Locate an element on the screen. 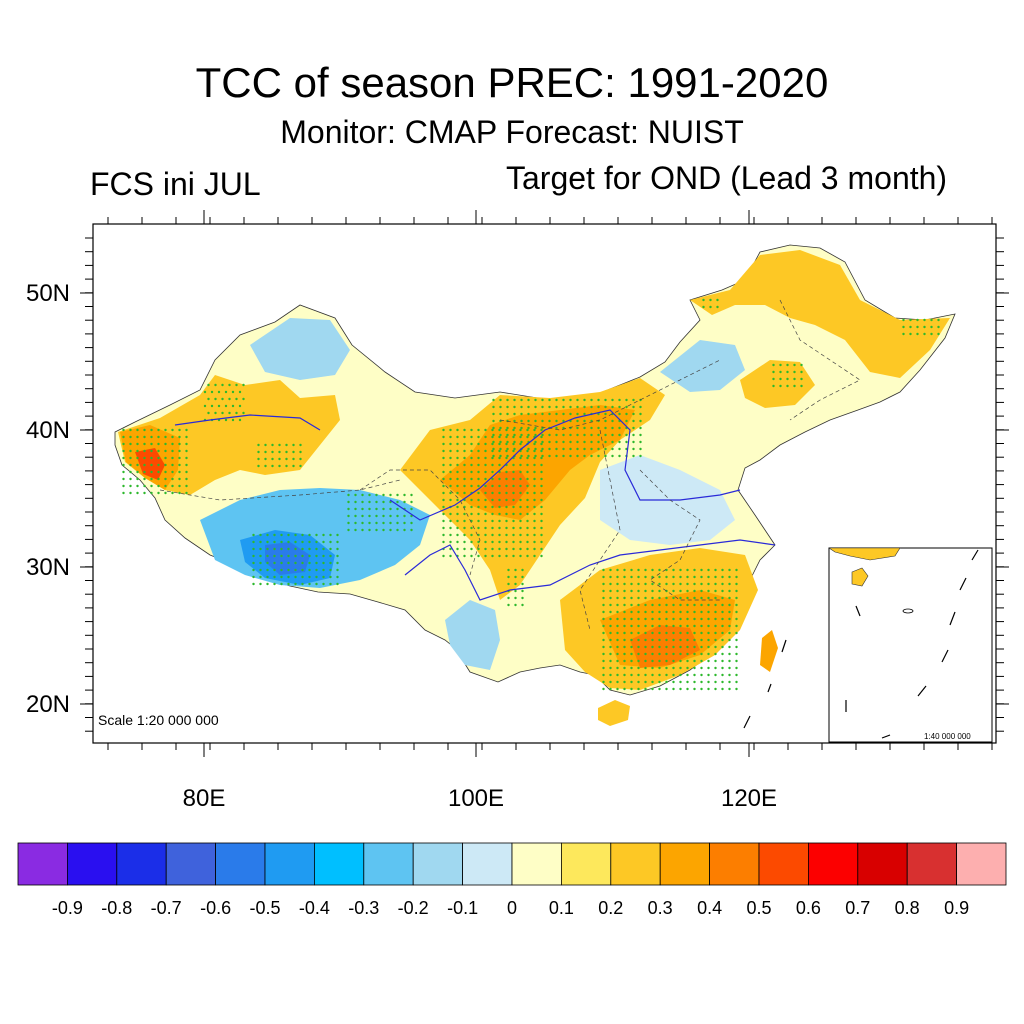 This screenshot has width=1024, height=1024. colorbar-label: -0.9 is located at coordinates (67, 908).